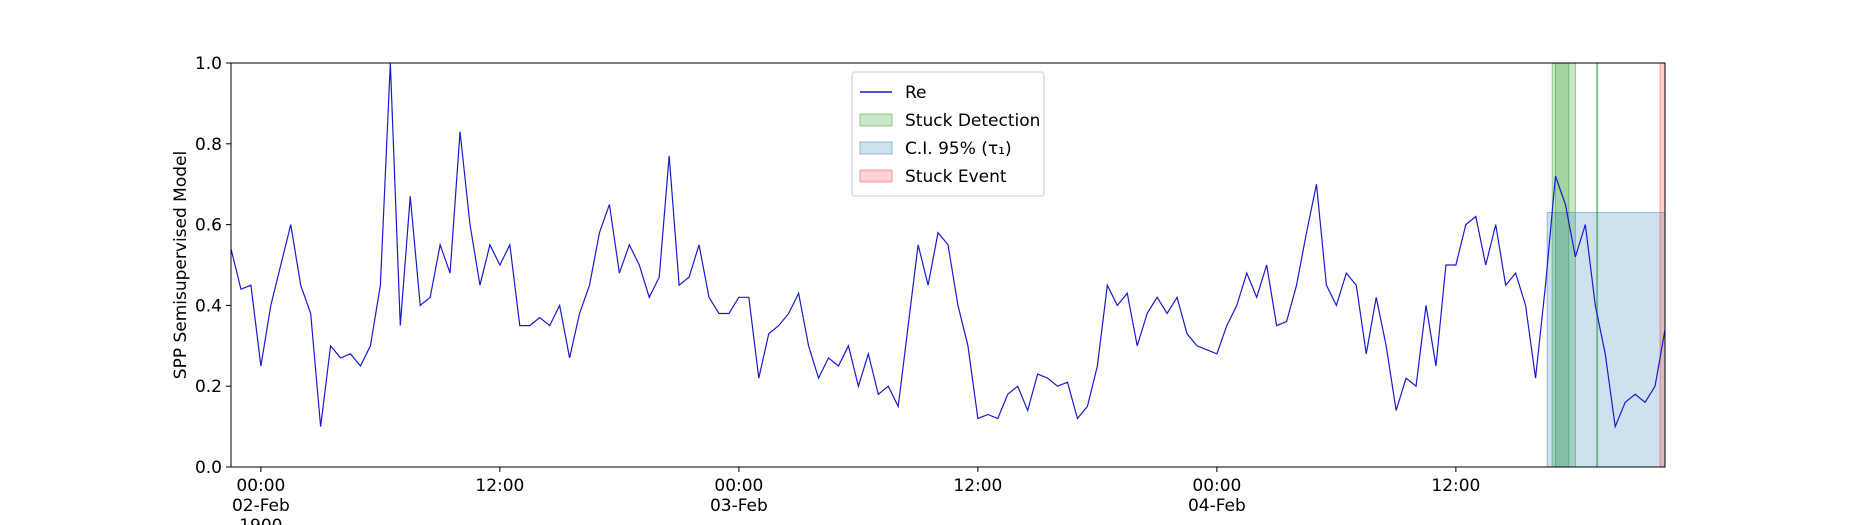 This screenshot has height=525, width=1850. What do you see at coordinates (958, 149) in the screenshot?
I see `legend-label: C.I. 95% (τ₁)` at bounding box center [958, 149].